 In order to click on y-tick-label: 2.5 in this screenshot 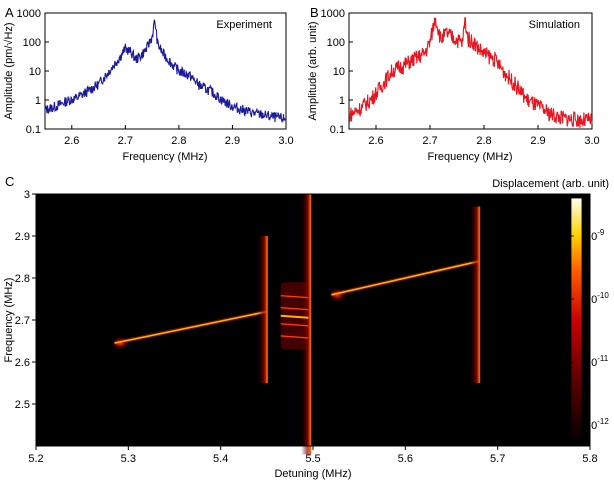, I will do `click(22, 405)`.